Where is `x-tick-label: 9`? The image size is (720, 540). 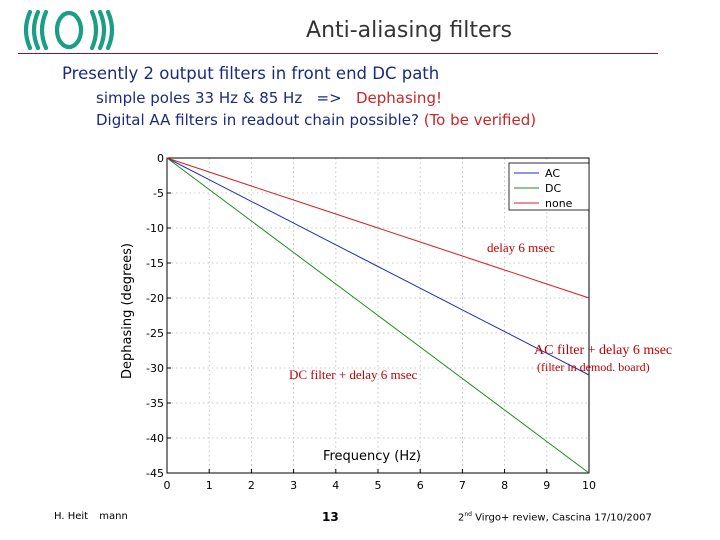 x-tick-label: 9 is located at coordinates (546, 485).